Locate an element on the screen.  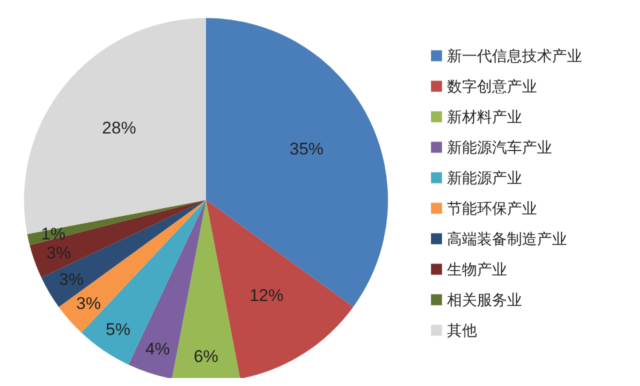
legend-label: 相关服务业 is located at coordinates (484, 299).